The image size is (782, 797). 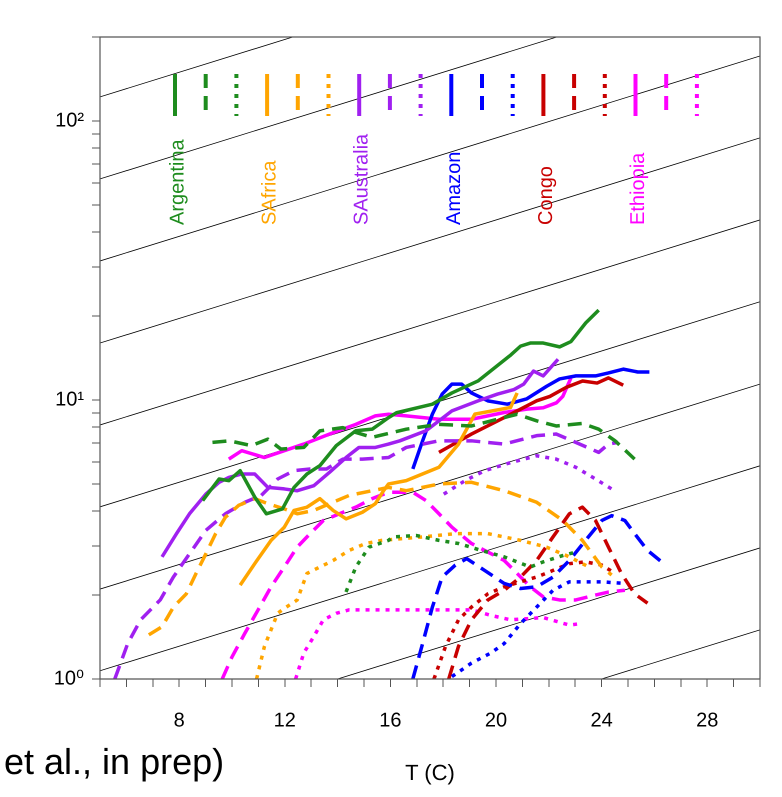 What do you see at coordinates (453, 188) in the screenshot?
I see `text: Amazon` at bounding box center [453, 188].